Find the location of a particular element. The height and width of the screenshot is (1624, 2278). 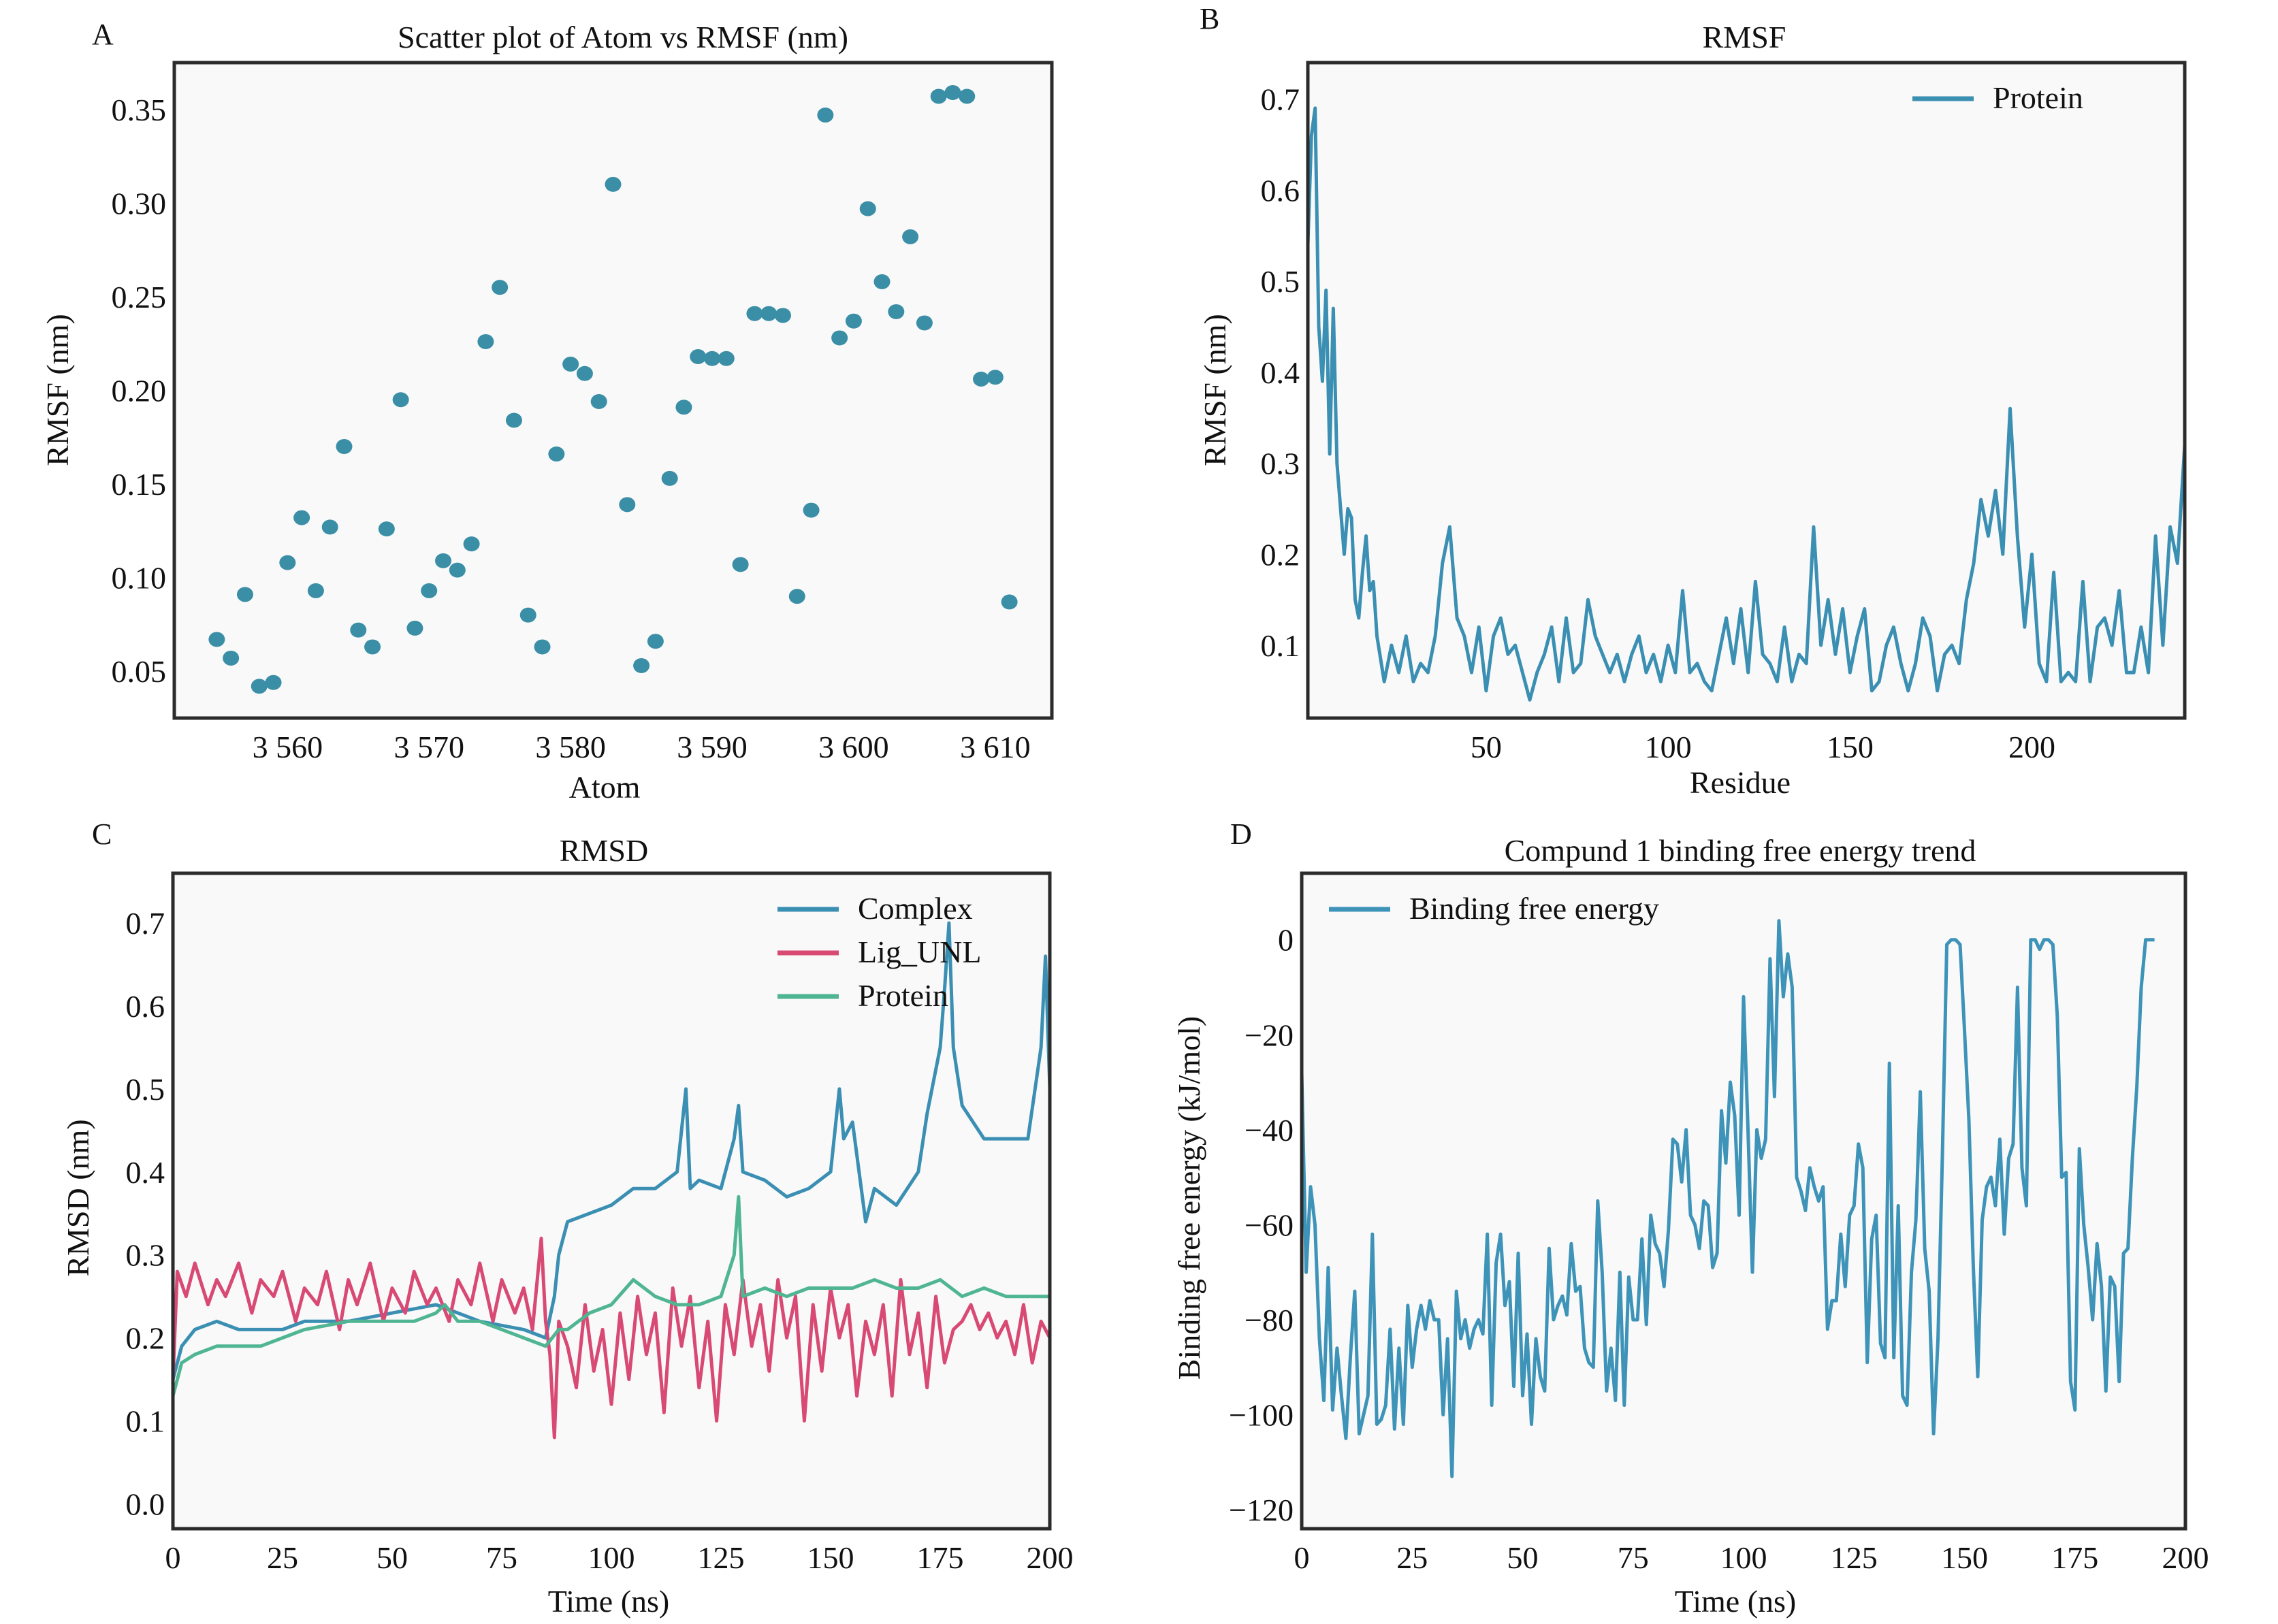

y-axis-ticks: 0.05 0.10 0.15 0.20 0.25 0.30 0.35 is located at coordinates (139, 391).